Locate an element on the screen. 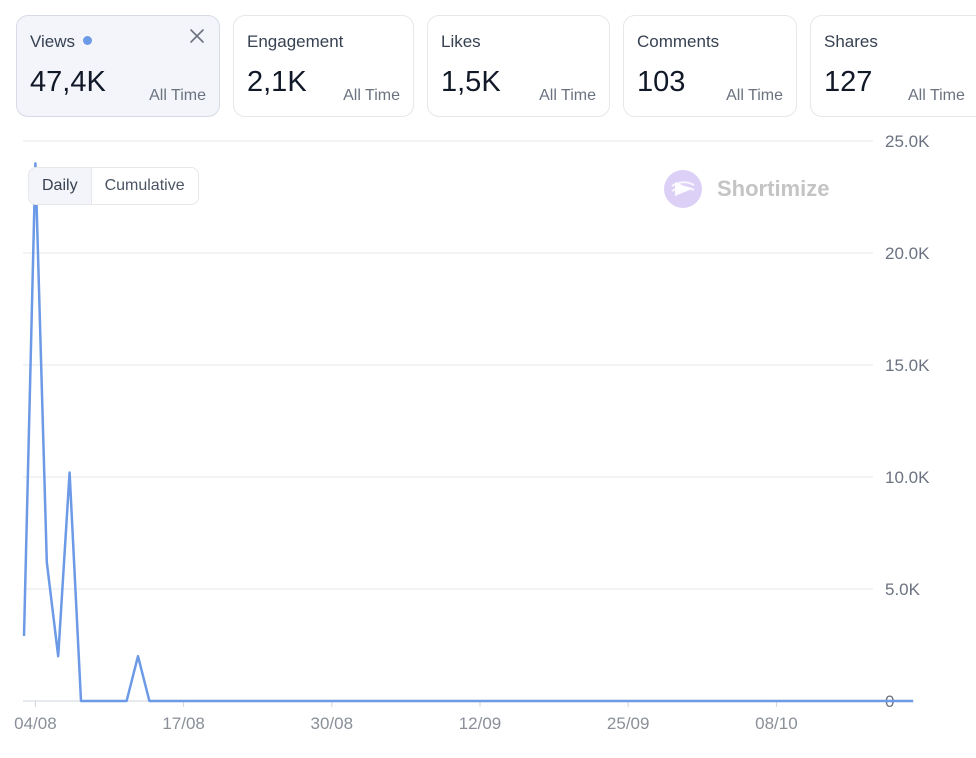 This screenshot has height=758, width=976. x-tick-label: 25/09 is located at coordinates (628, 723).